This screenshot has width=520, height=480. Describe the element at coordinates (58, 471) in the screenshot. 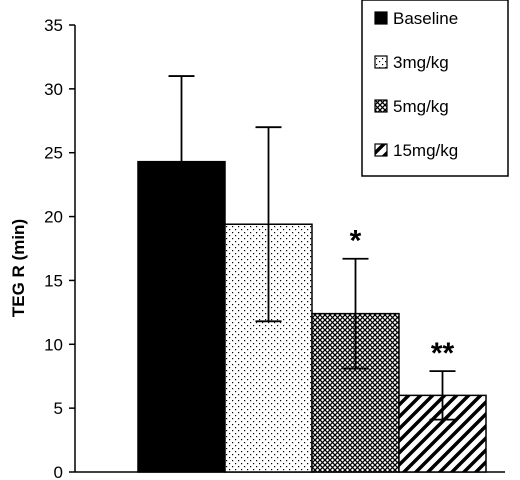

I see `y-tick-label: 0` at that location.